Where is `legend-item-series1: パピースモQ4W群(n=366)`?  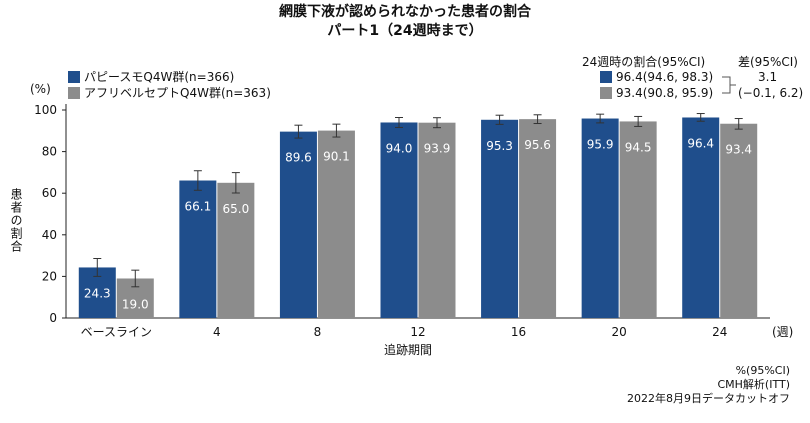 legend-item-series1: パピースモQ4W群(n=366) is located at coordinates (151, 77).